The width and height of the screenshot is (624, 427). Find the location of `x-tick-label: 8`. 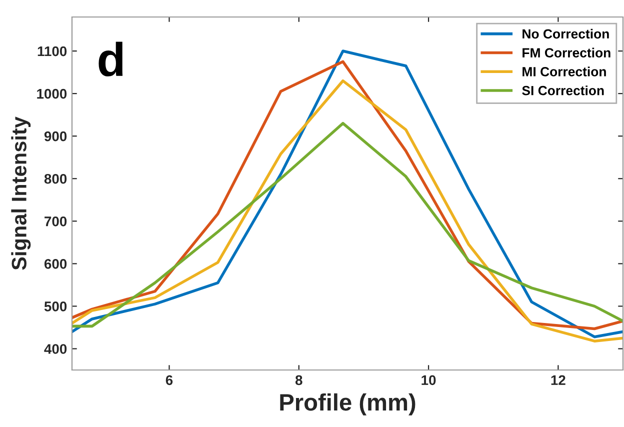

x-tick-label: 8 is located at coordinates (298, 380).